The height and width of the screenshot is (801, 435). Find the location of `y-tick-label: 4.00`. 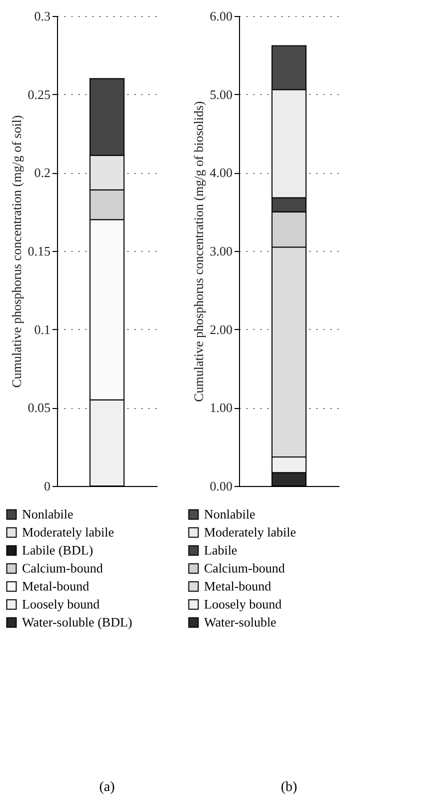

y-tick-label: 4.00 is located at coordinates (221, 172).